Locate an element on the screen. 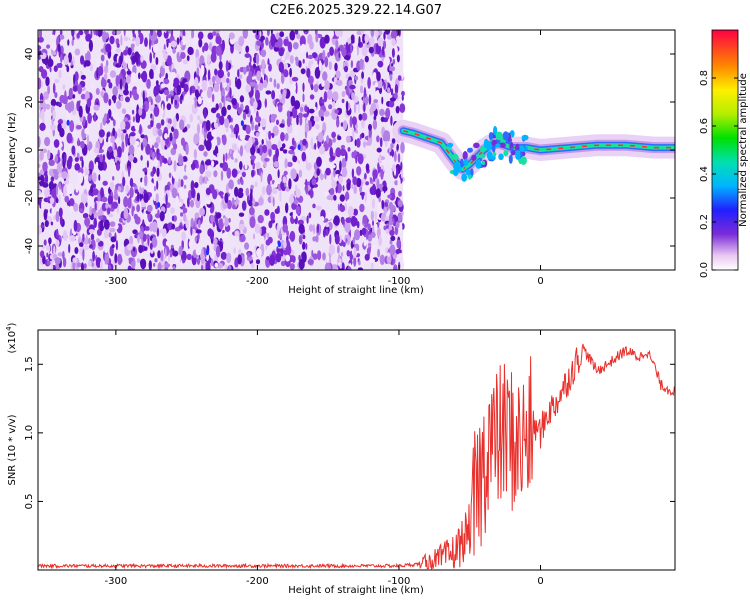  spectrogram-ytick-label: 40 is located at coordinates (29, 54).